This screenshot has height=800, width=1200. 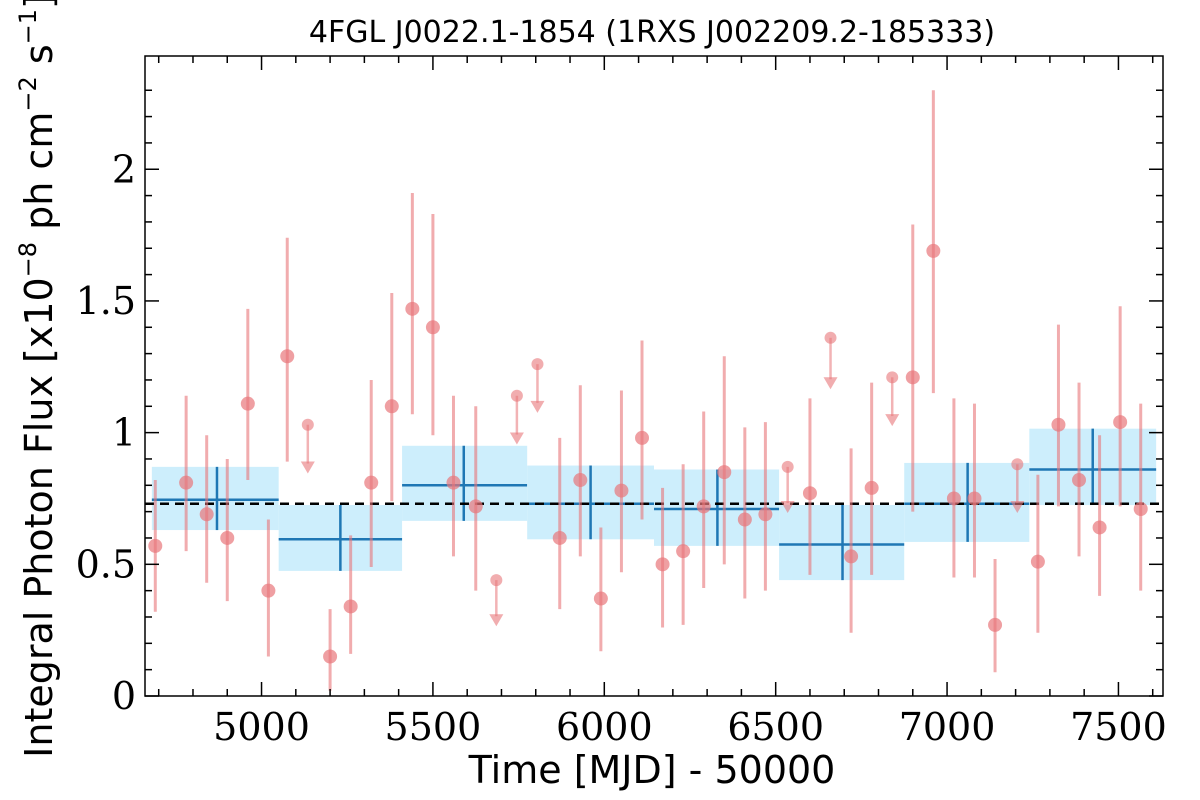 What do you see at coordinates (124, 696) in the screenshot?
I see `y-tick-label-0: 0` at bounding box center [124, 696].